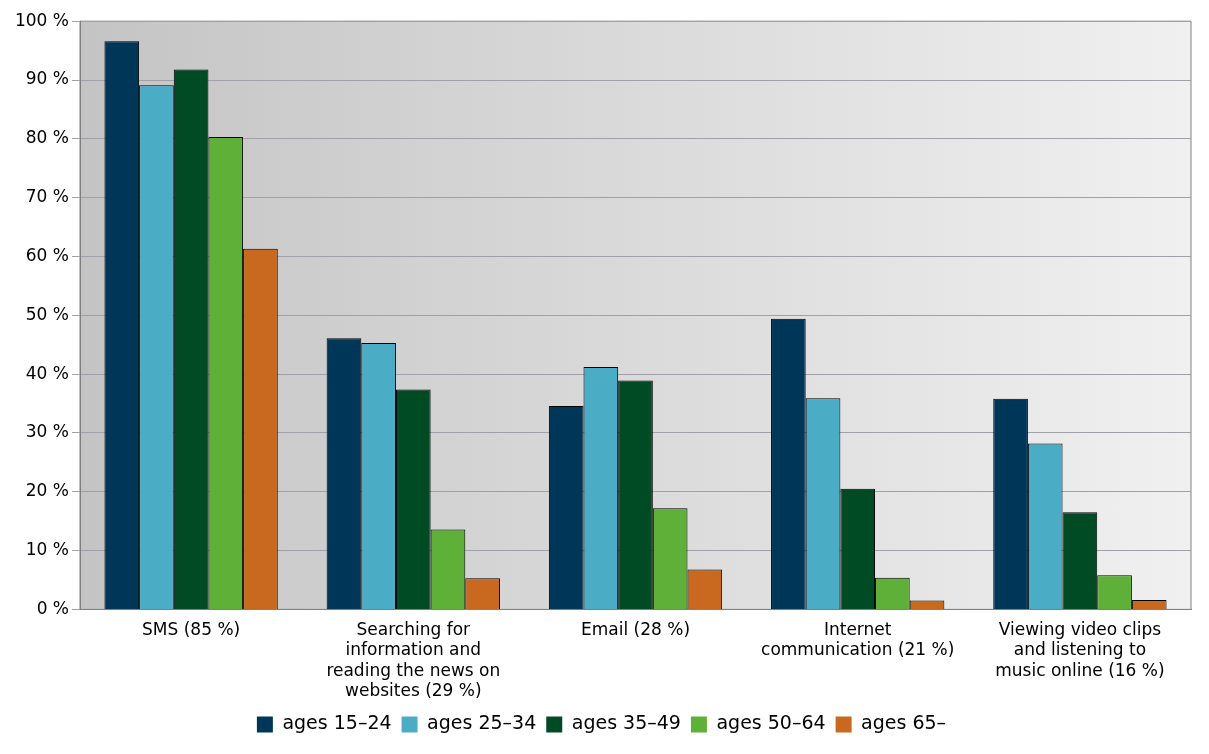 This screenshot has width=1209, height=754. I want to click on y-tick-label: 60 %, so click(47, 254).